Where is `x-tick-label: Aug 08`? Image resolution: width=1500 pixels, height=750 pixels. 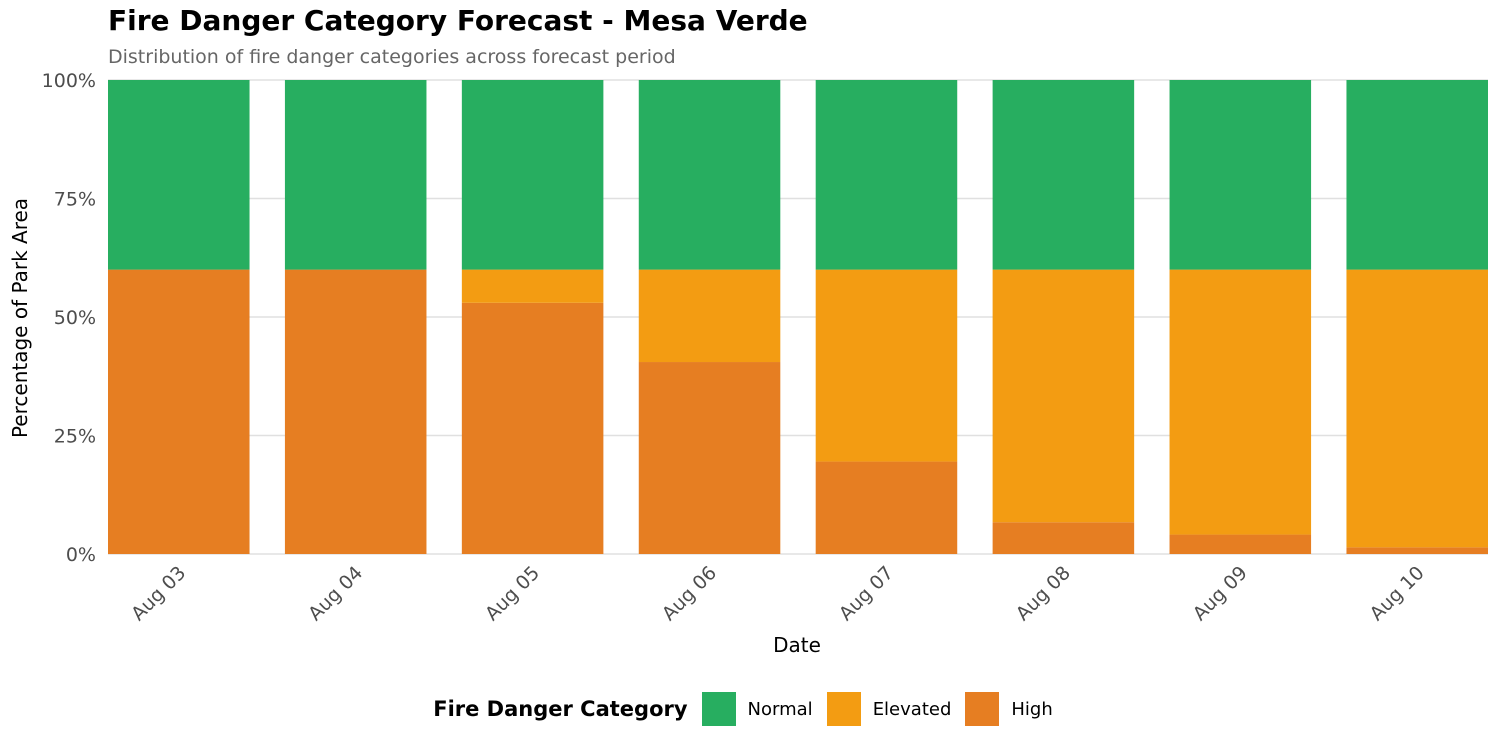 x-tick-label: Aug 08 is located at coordinates (1043, 593).